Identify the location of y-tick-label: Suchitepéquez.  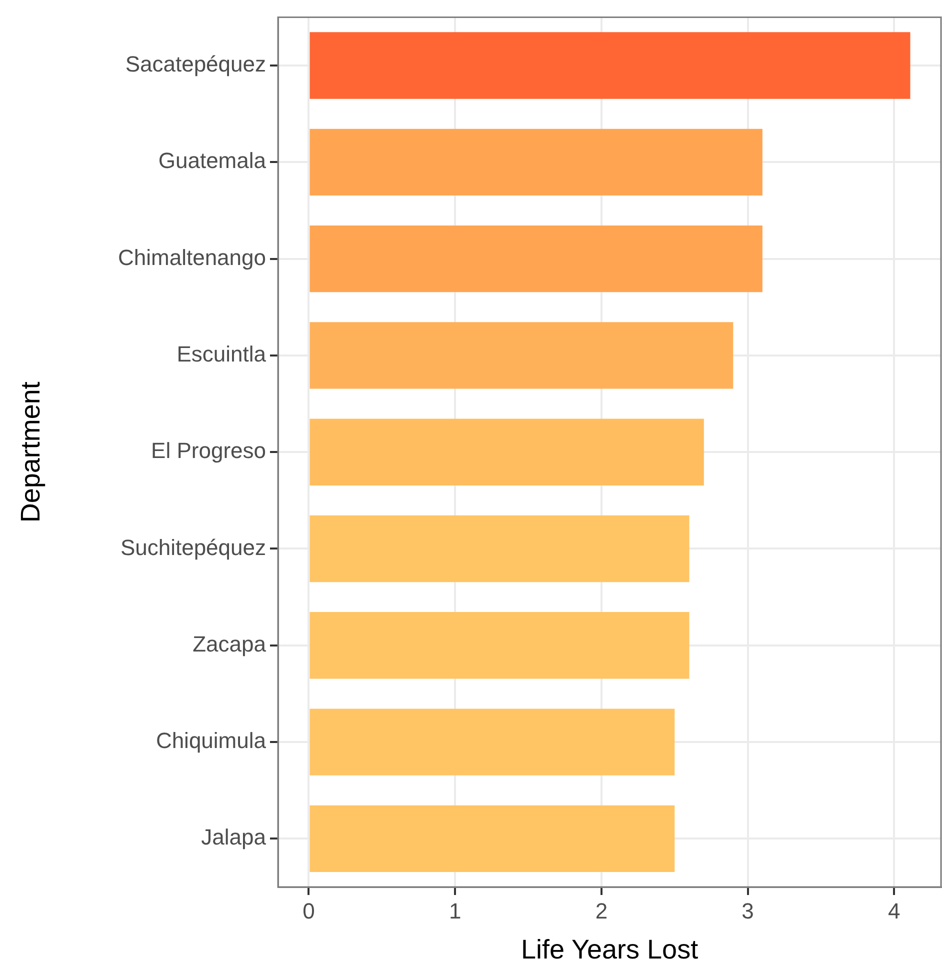
(193, 547).